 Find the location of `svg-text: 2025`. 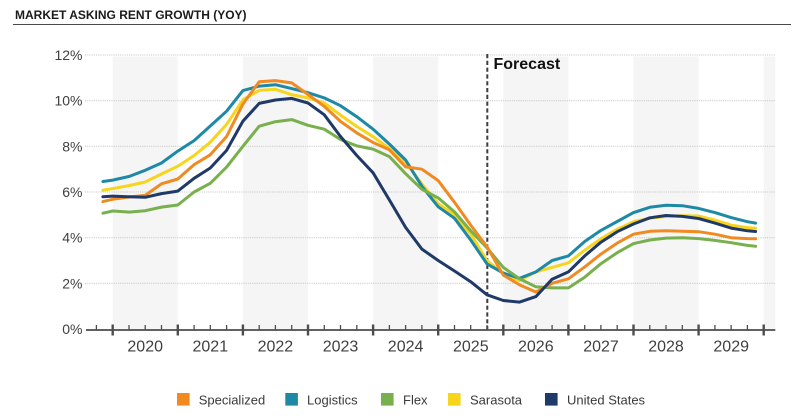

svg-text: 2025 is located at coordinates (471, 347).